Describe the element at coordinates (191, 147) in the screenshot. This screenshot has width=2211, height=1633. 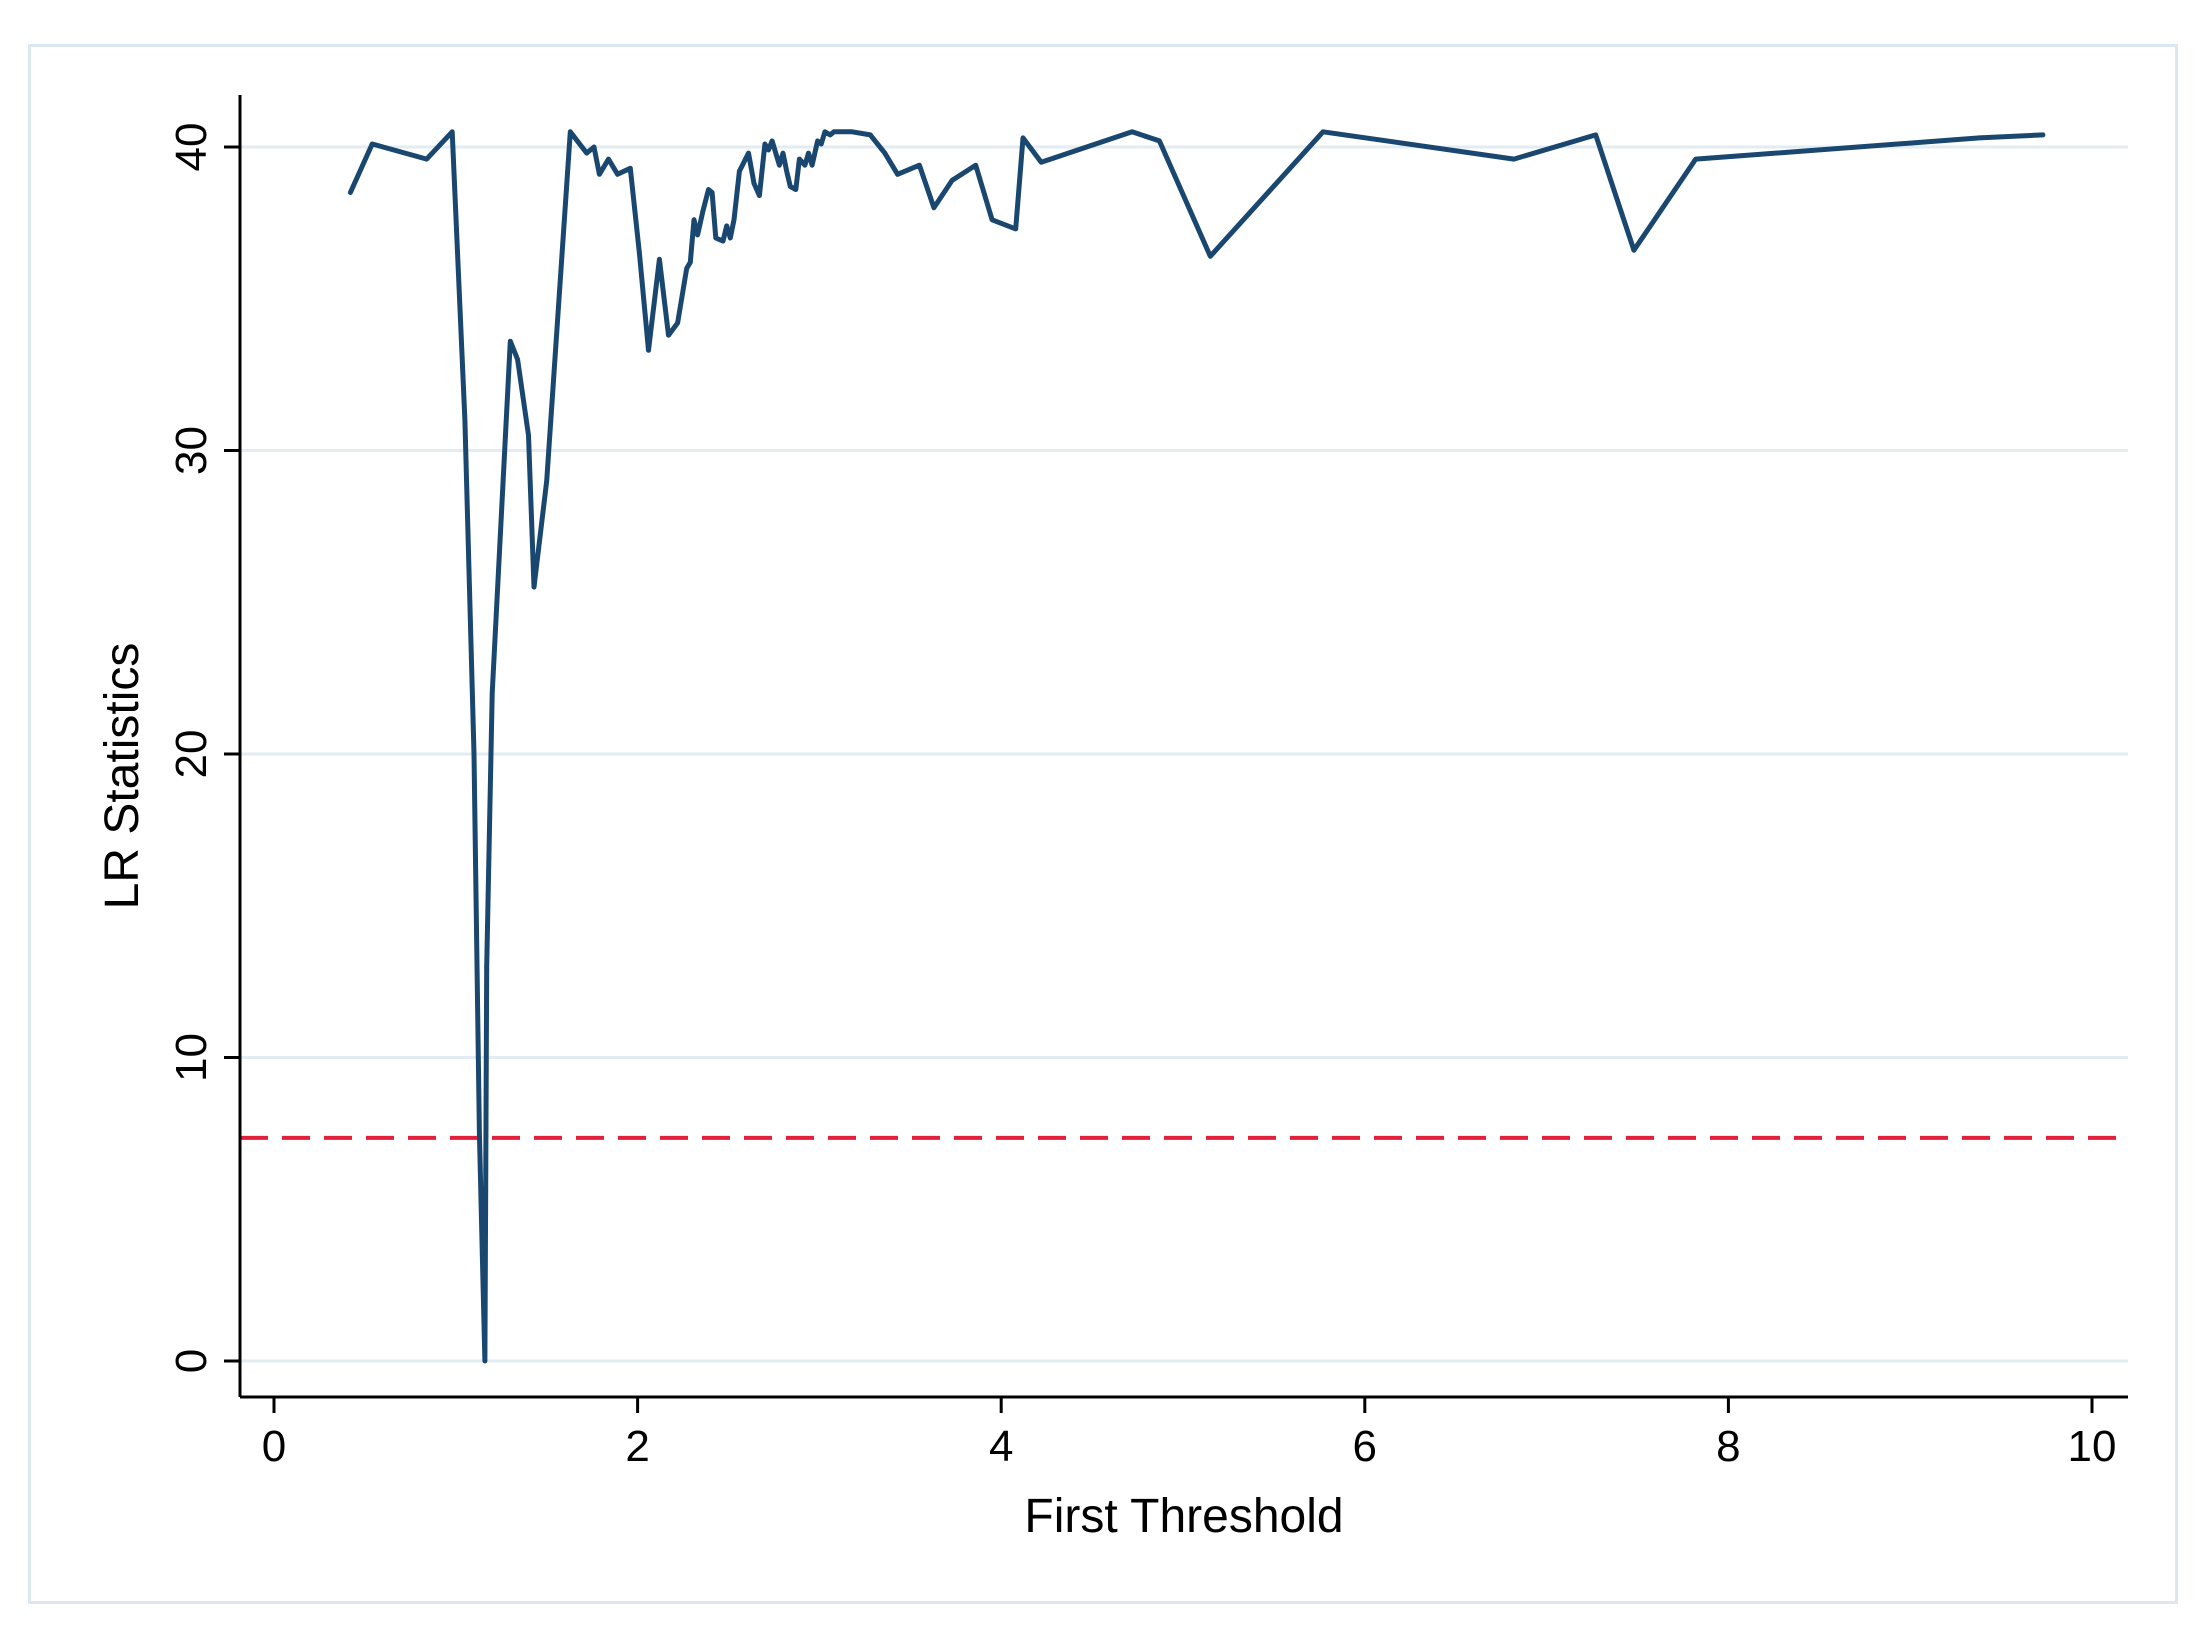
I see `y-tick-label: 40` at that location.